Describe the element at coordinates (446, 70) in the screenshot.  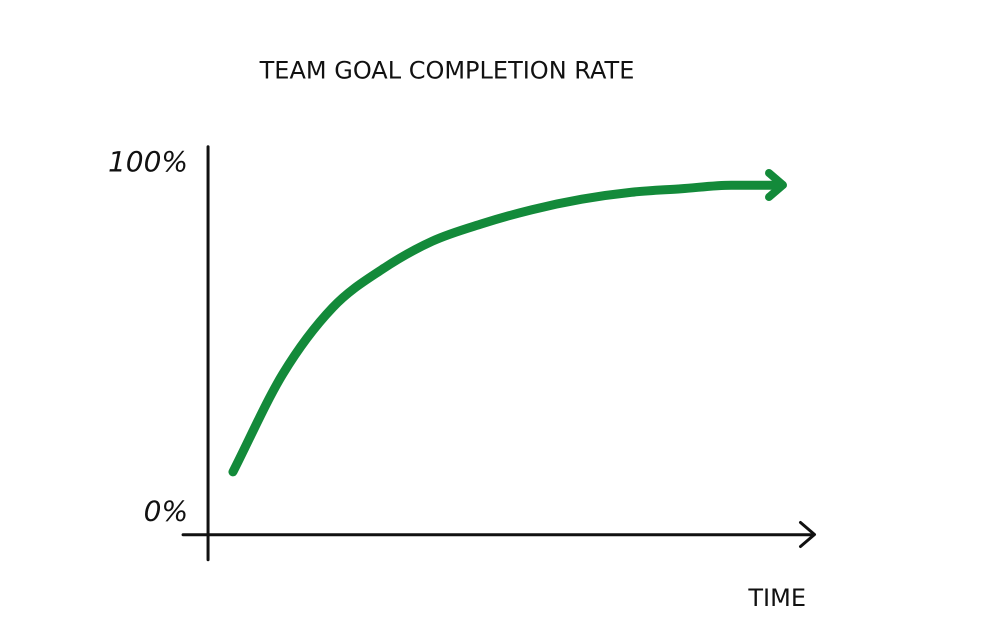
I see `chart-title: TEAM GOAL COMPLETION RATE` at that location.